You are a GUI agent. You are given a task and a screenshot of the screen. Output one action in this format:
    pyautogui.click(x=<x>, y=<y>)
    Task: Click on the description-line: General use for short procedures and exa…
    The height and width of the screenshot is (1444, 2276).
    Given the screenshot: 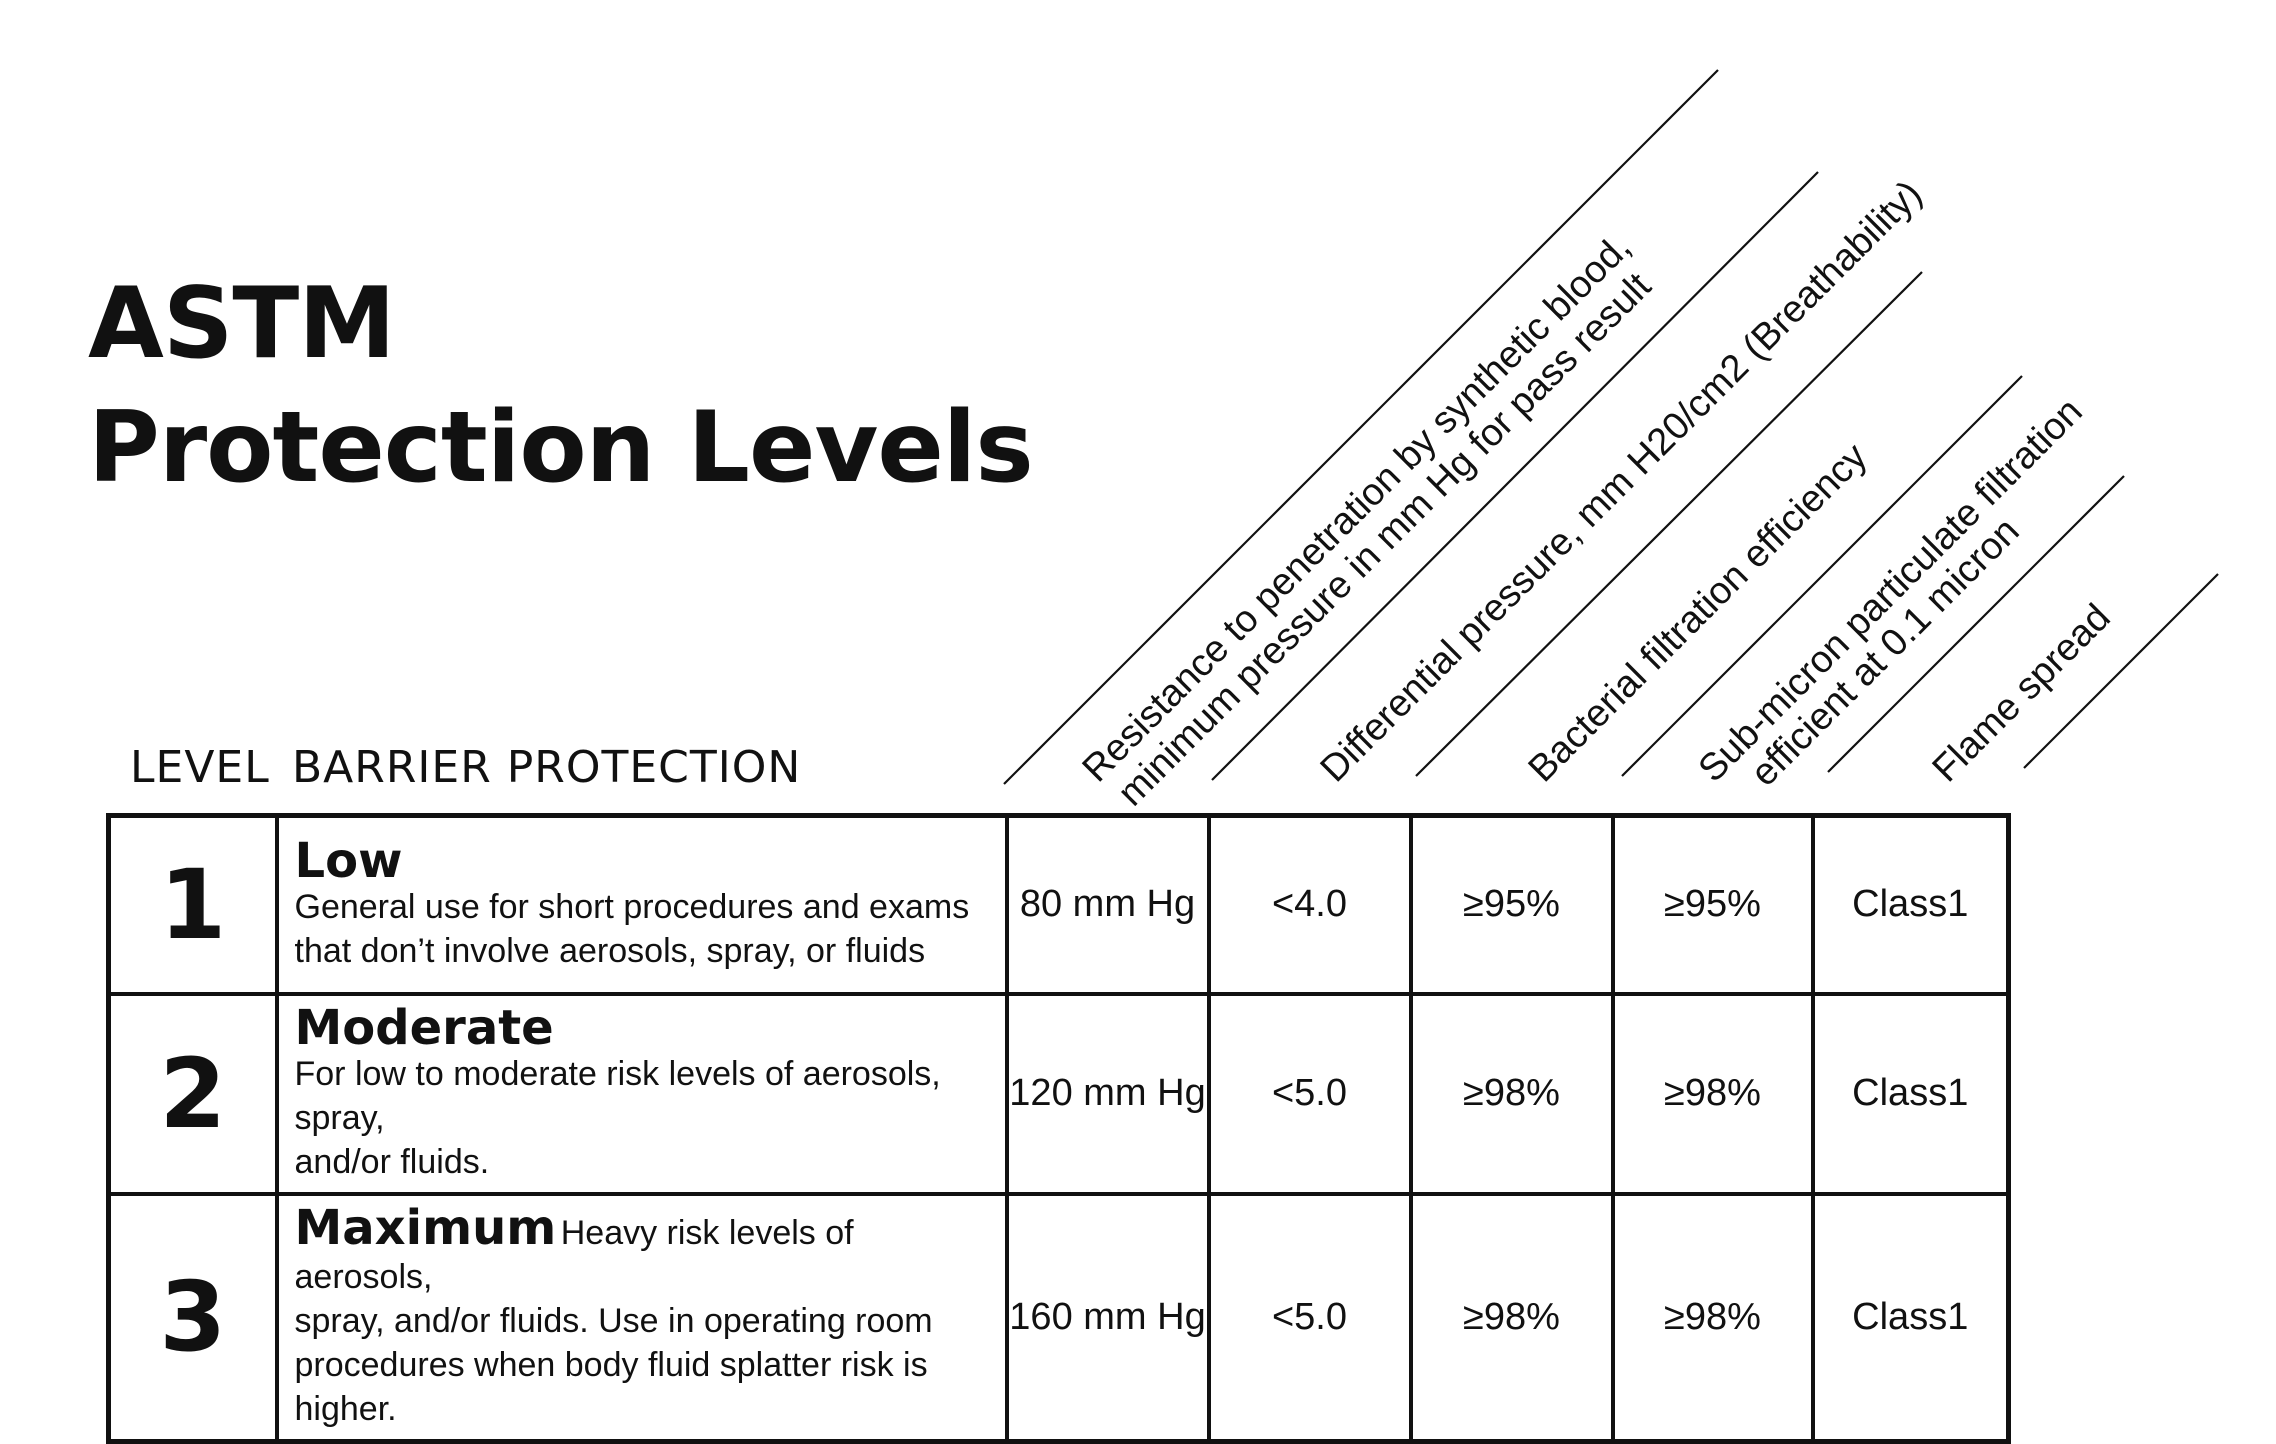 What is the action you would take?
    pyautogui.click(x=632, y=906)
    